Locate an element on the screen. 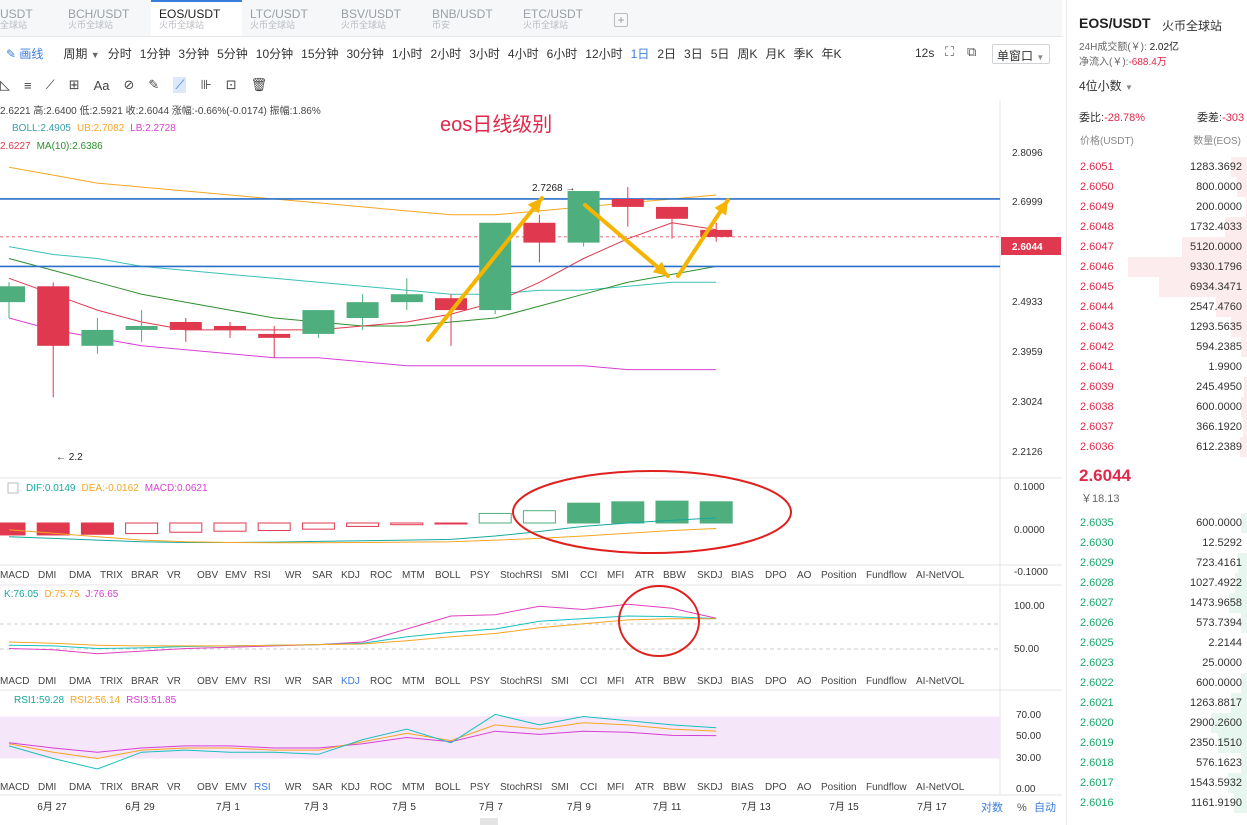 The height and width of the screenshot is (825, 1247). draw-tool-2-icon: ⟋ is located at coordinates (50, 84).